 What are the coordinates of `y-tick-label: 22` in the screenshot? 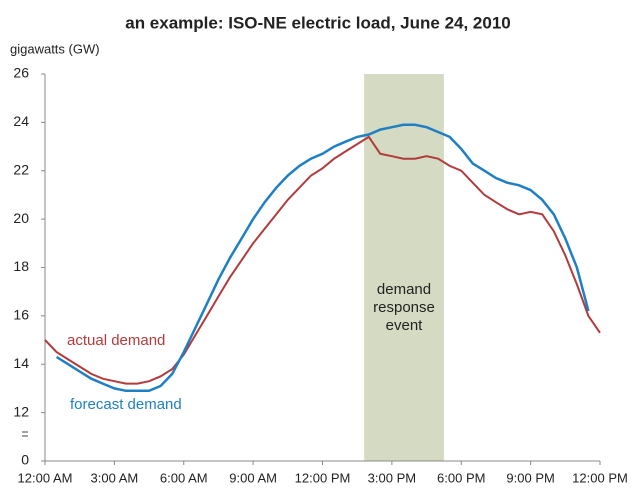 It's located at (21, 169).